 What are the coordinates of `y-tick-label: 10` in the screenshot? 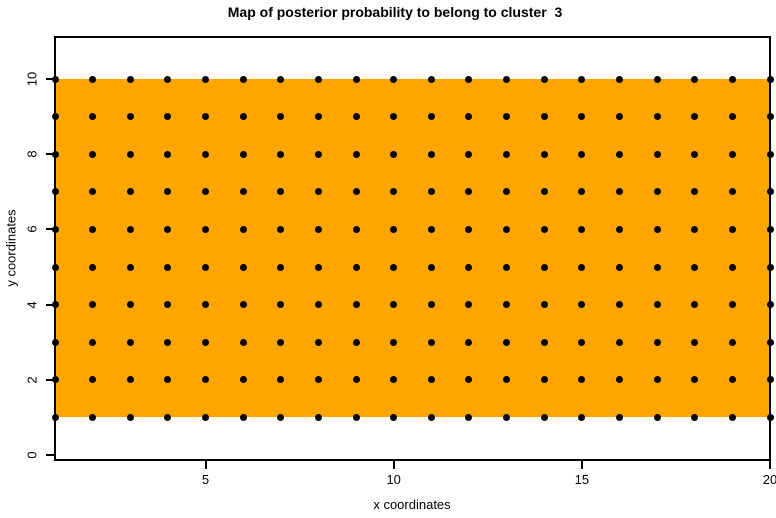 It's located at (32, 79).